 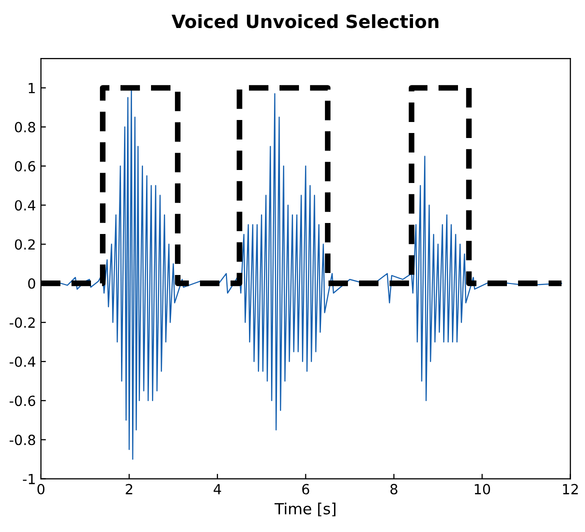 What do you see at coordinates (305, 21) in the screenshot?
I see `chart-title: Voiced Unvoiced Selection` at bounding box center [305, 21].